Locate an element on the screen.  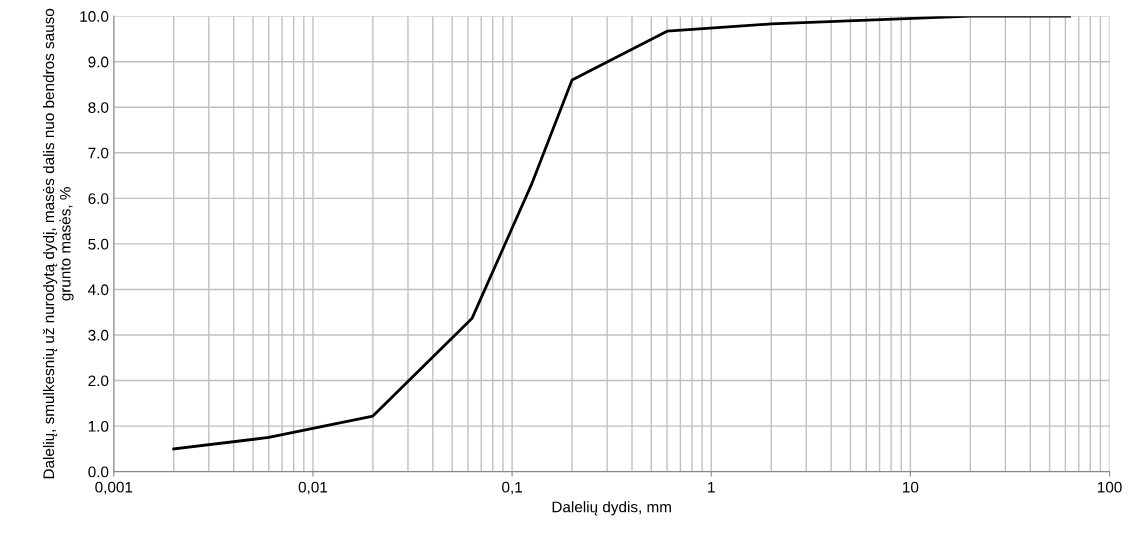
x-axis-title: Dalelių dydis, mm is located at coordinates (611, 508).